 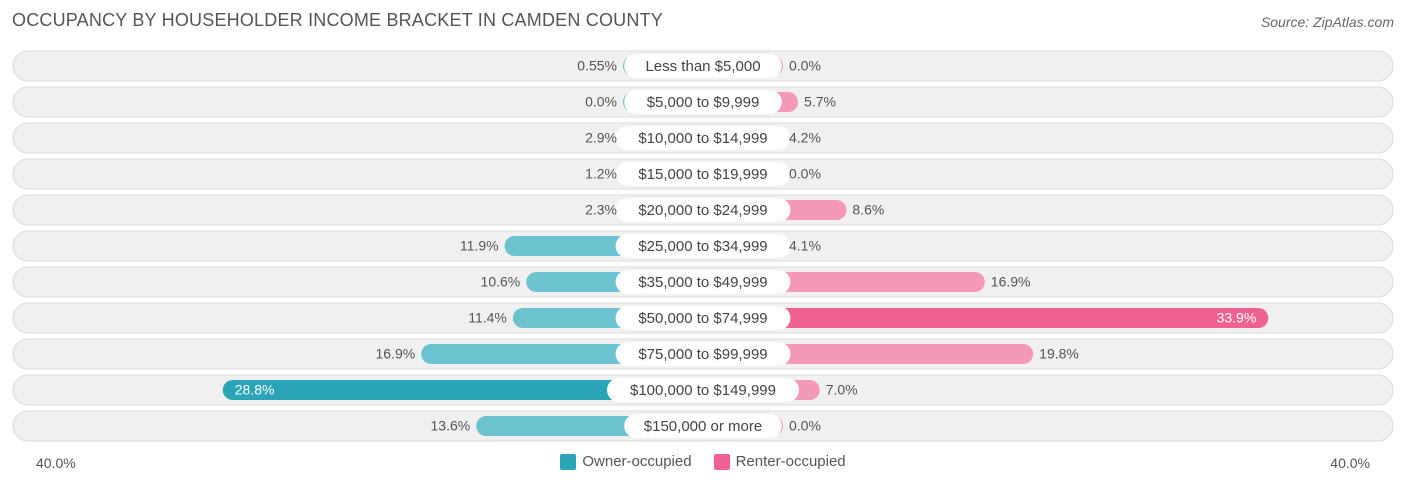 What do you see at coordinates (1327, 22) in the screenshot?
I see `source-note: Source: ZipAtlas.com` at bounding box center [1327, 22].